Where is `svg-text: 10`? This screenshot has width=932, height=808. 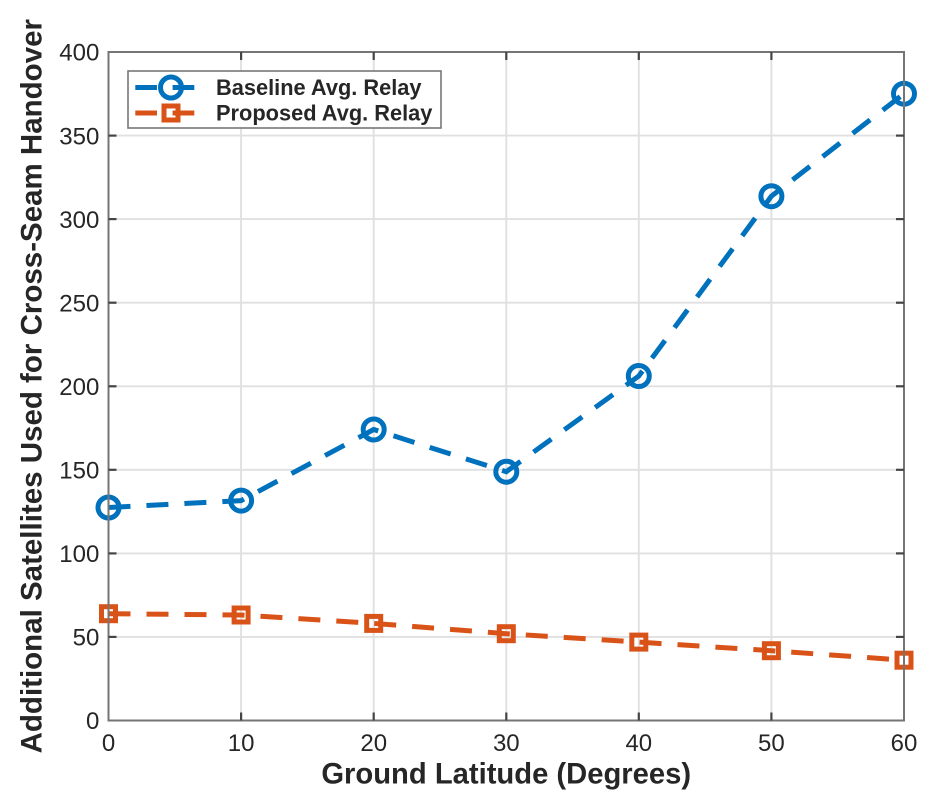
svg-text: 10 is located at coordinates (241, 743).